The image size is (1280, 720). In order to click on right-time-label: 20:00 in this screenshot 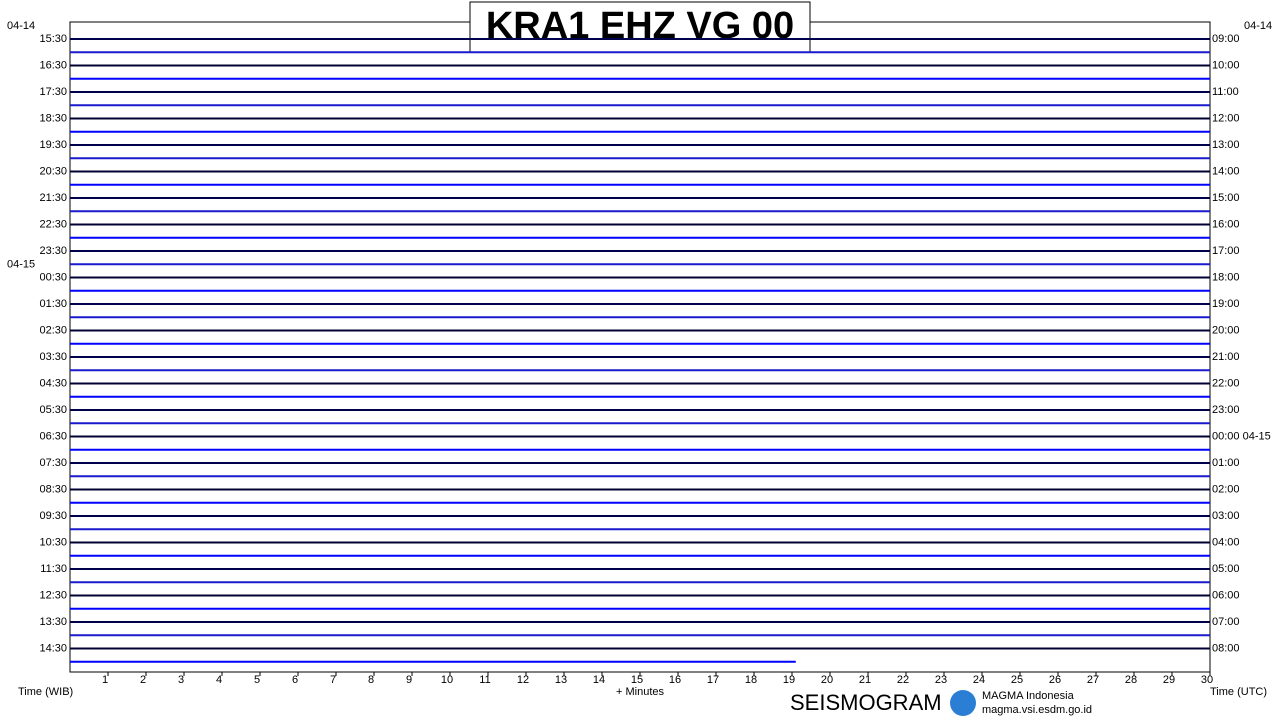, I will do `click(1226, 330)`.